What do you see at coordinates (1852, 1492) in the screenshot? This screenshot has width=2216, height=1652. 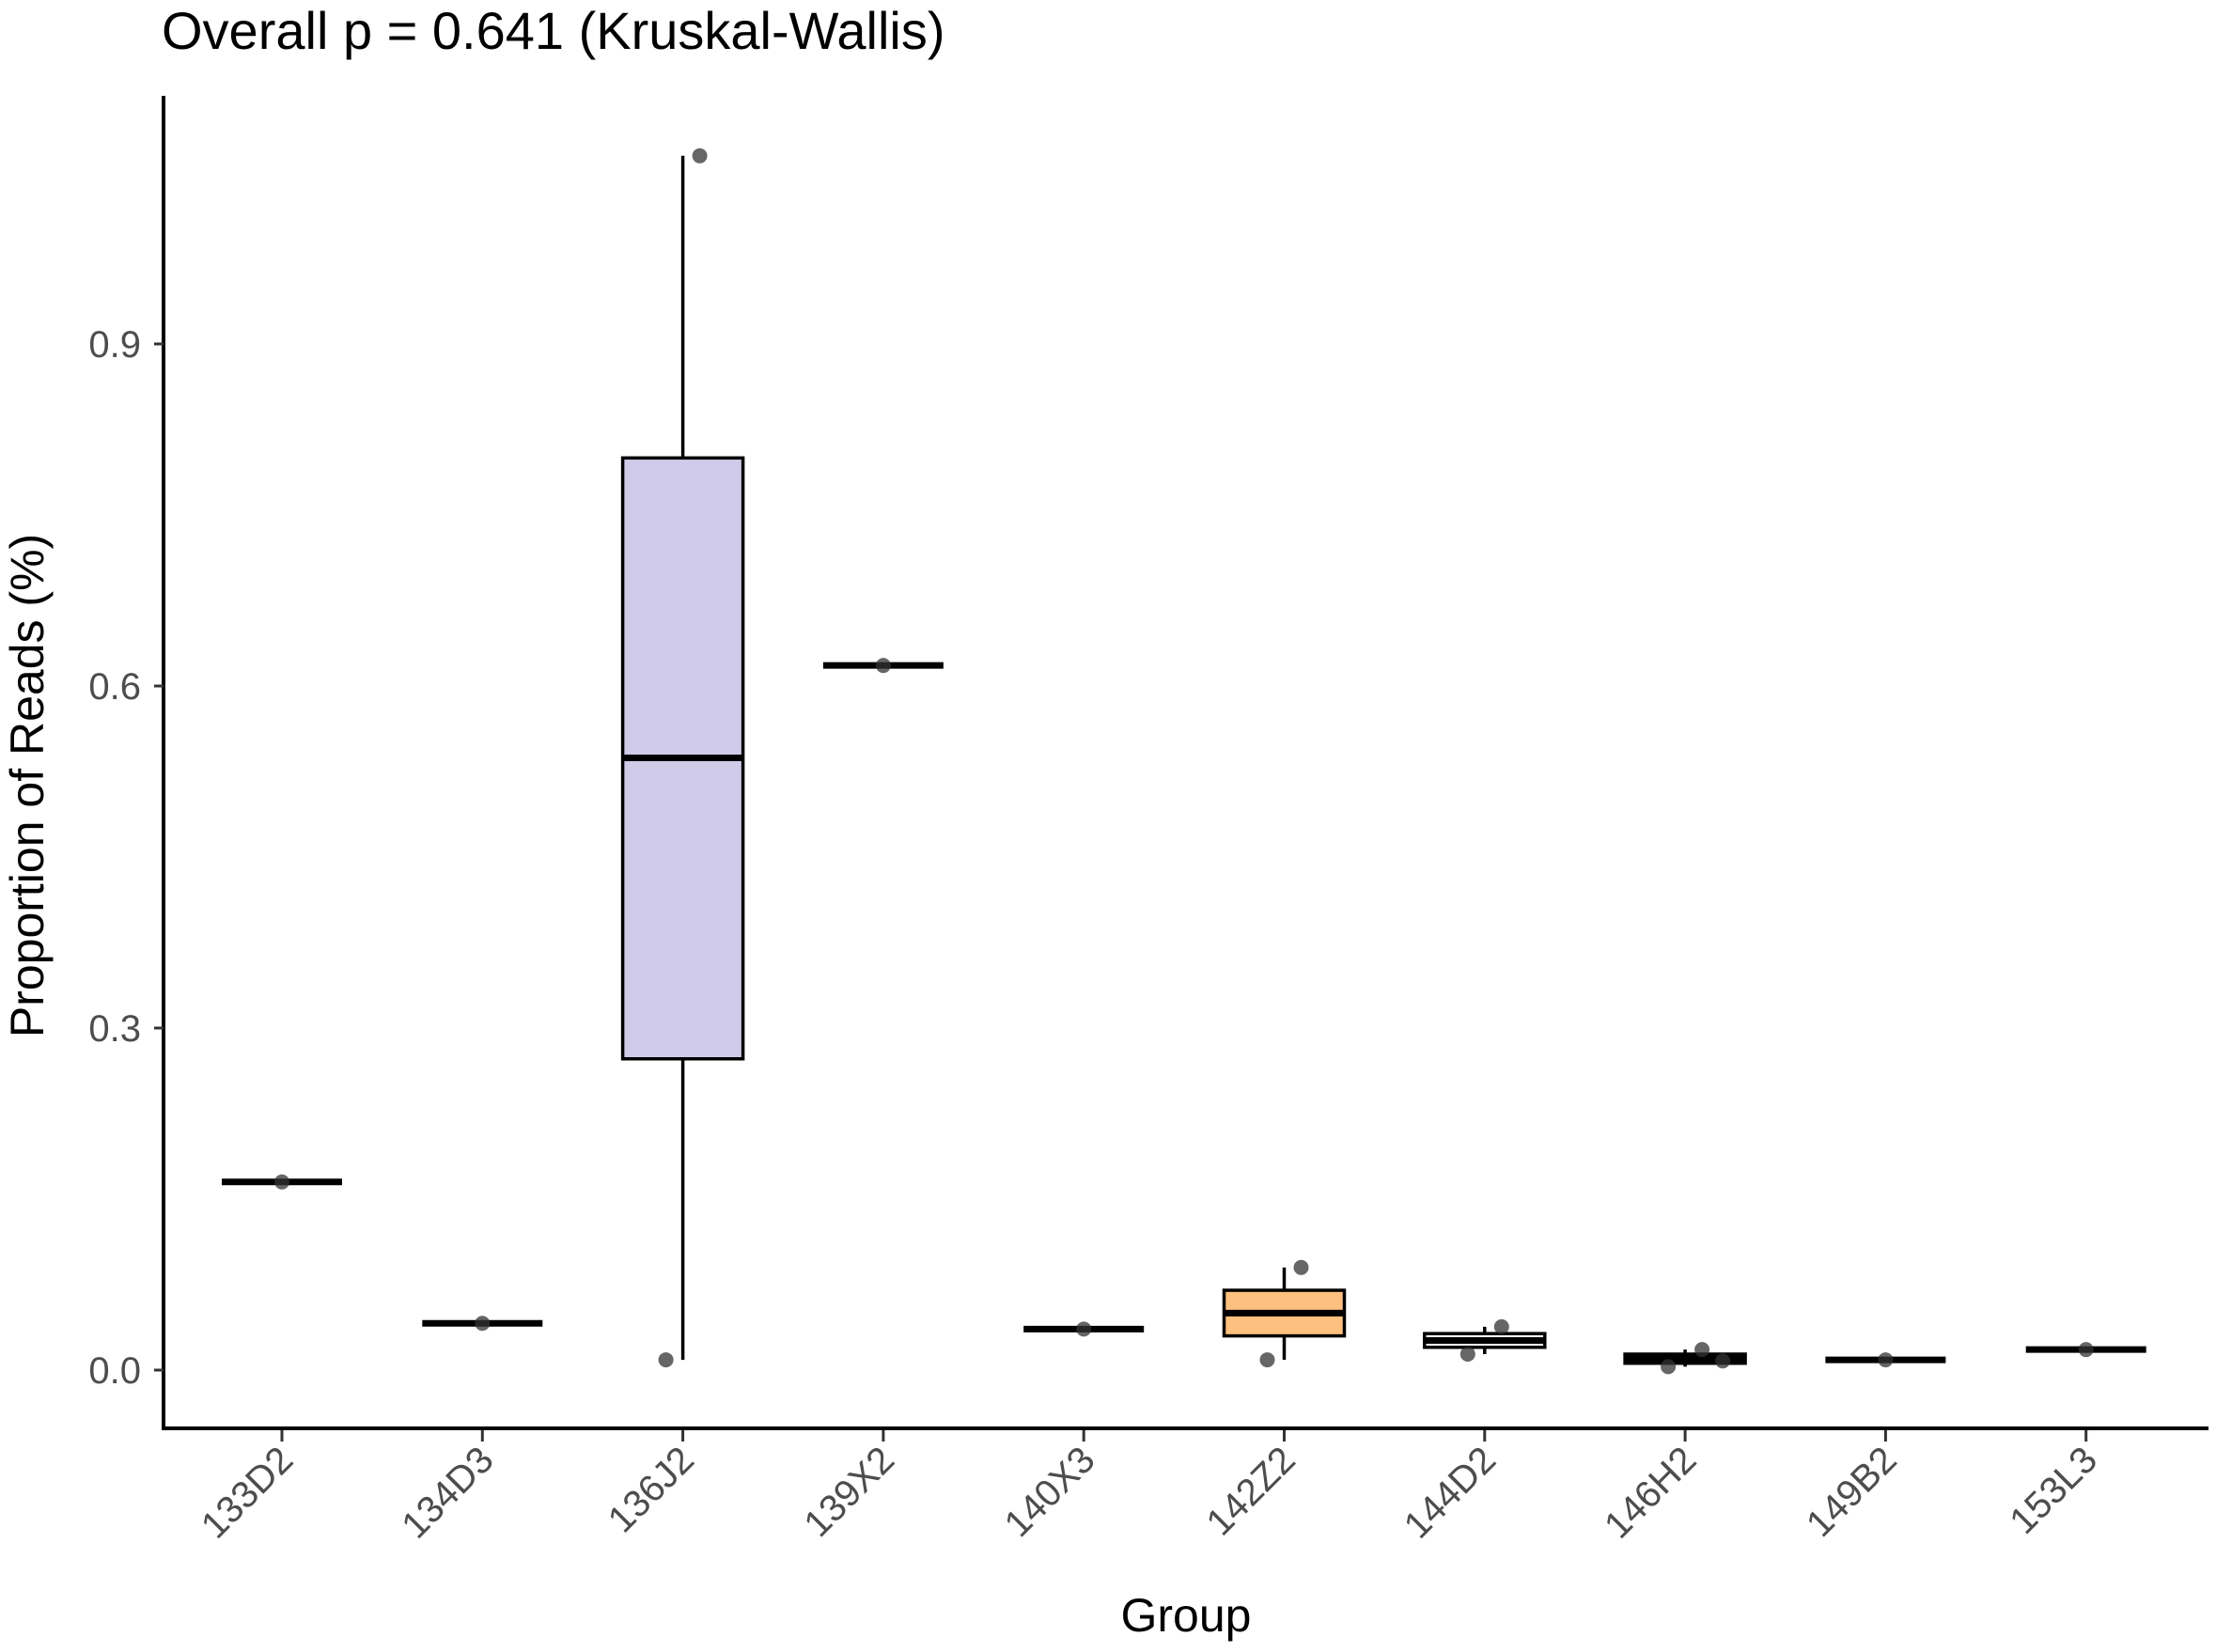 I see `x-tick-label: 149B2` at bounding box center [1852, 1492].